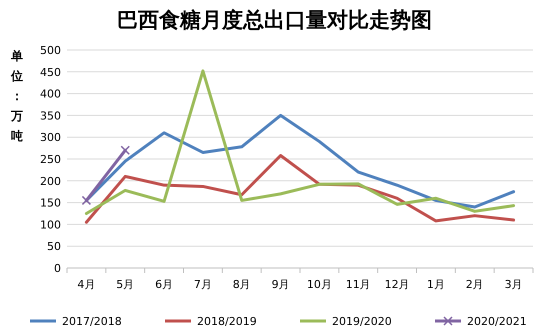 This screenshot has height=332, width=549. I want to click on y-tick-label: 250, so click(50, 159).